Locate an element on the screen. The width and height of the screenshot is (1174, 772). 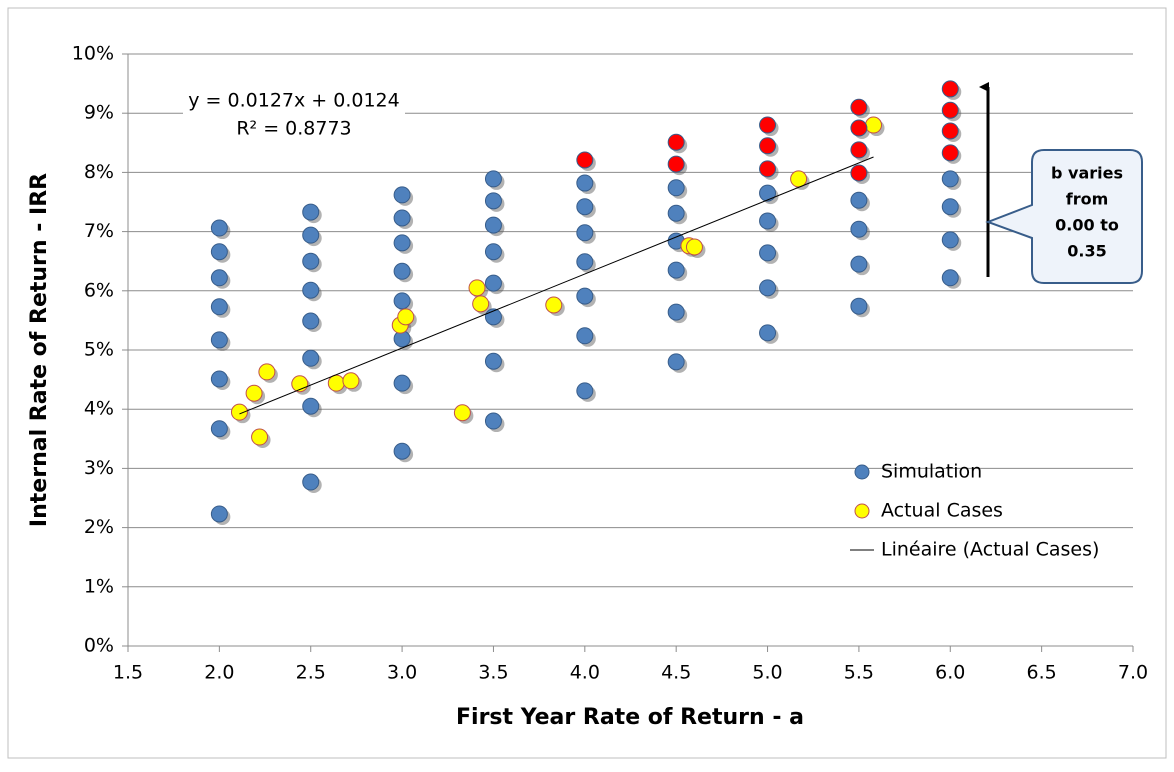
y-tick-label: 3% is located at coordinates (99, 468).